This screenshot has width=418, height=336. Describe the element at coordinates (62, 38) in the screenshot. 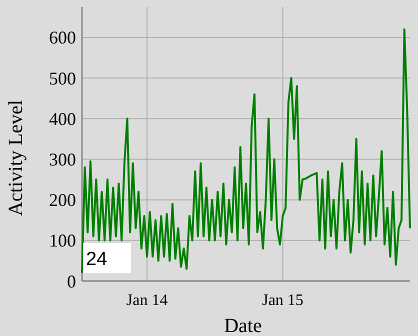

I see `y-tick-label: 600` at that location.